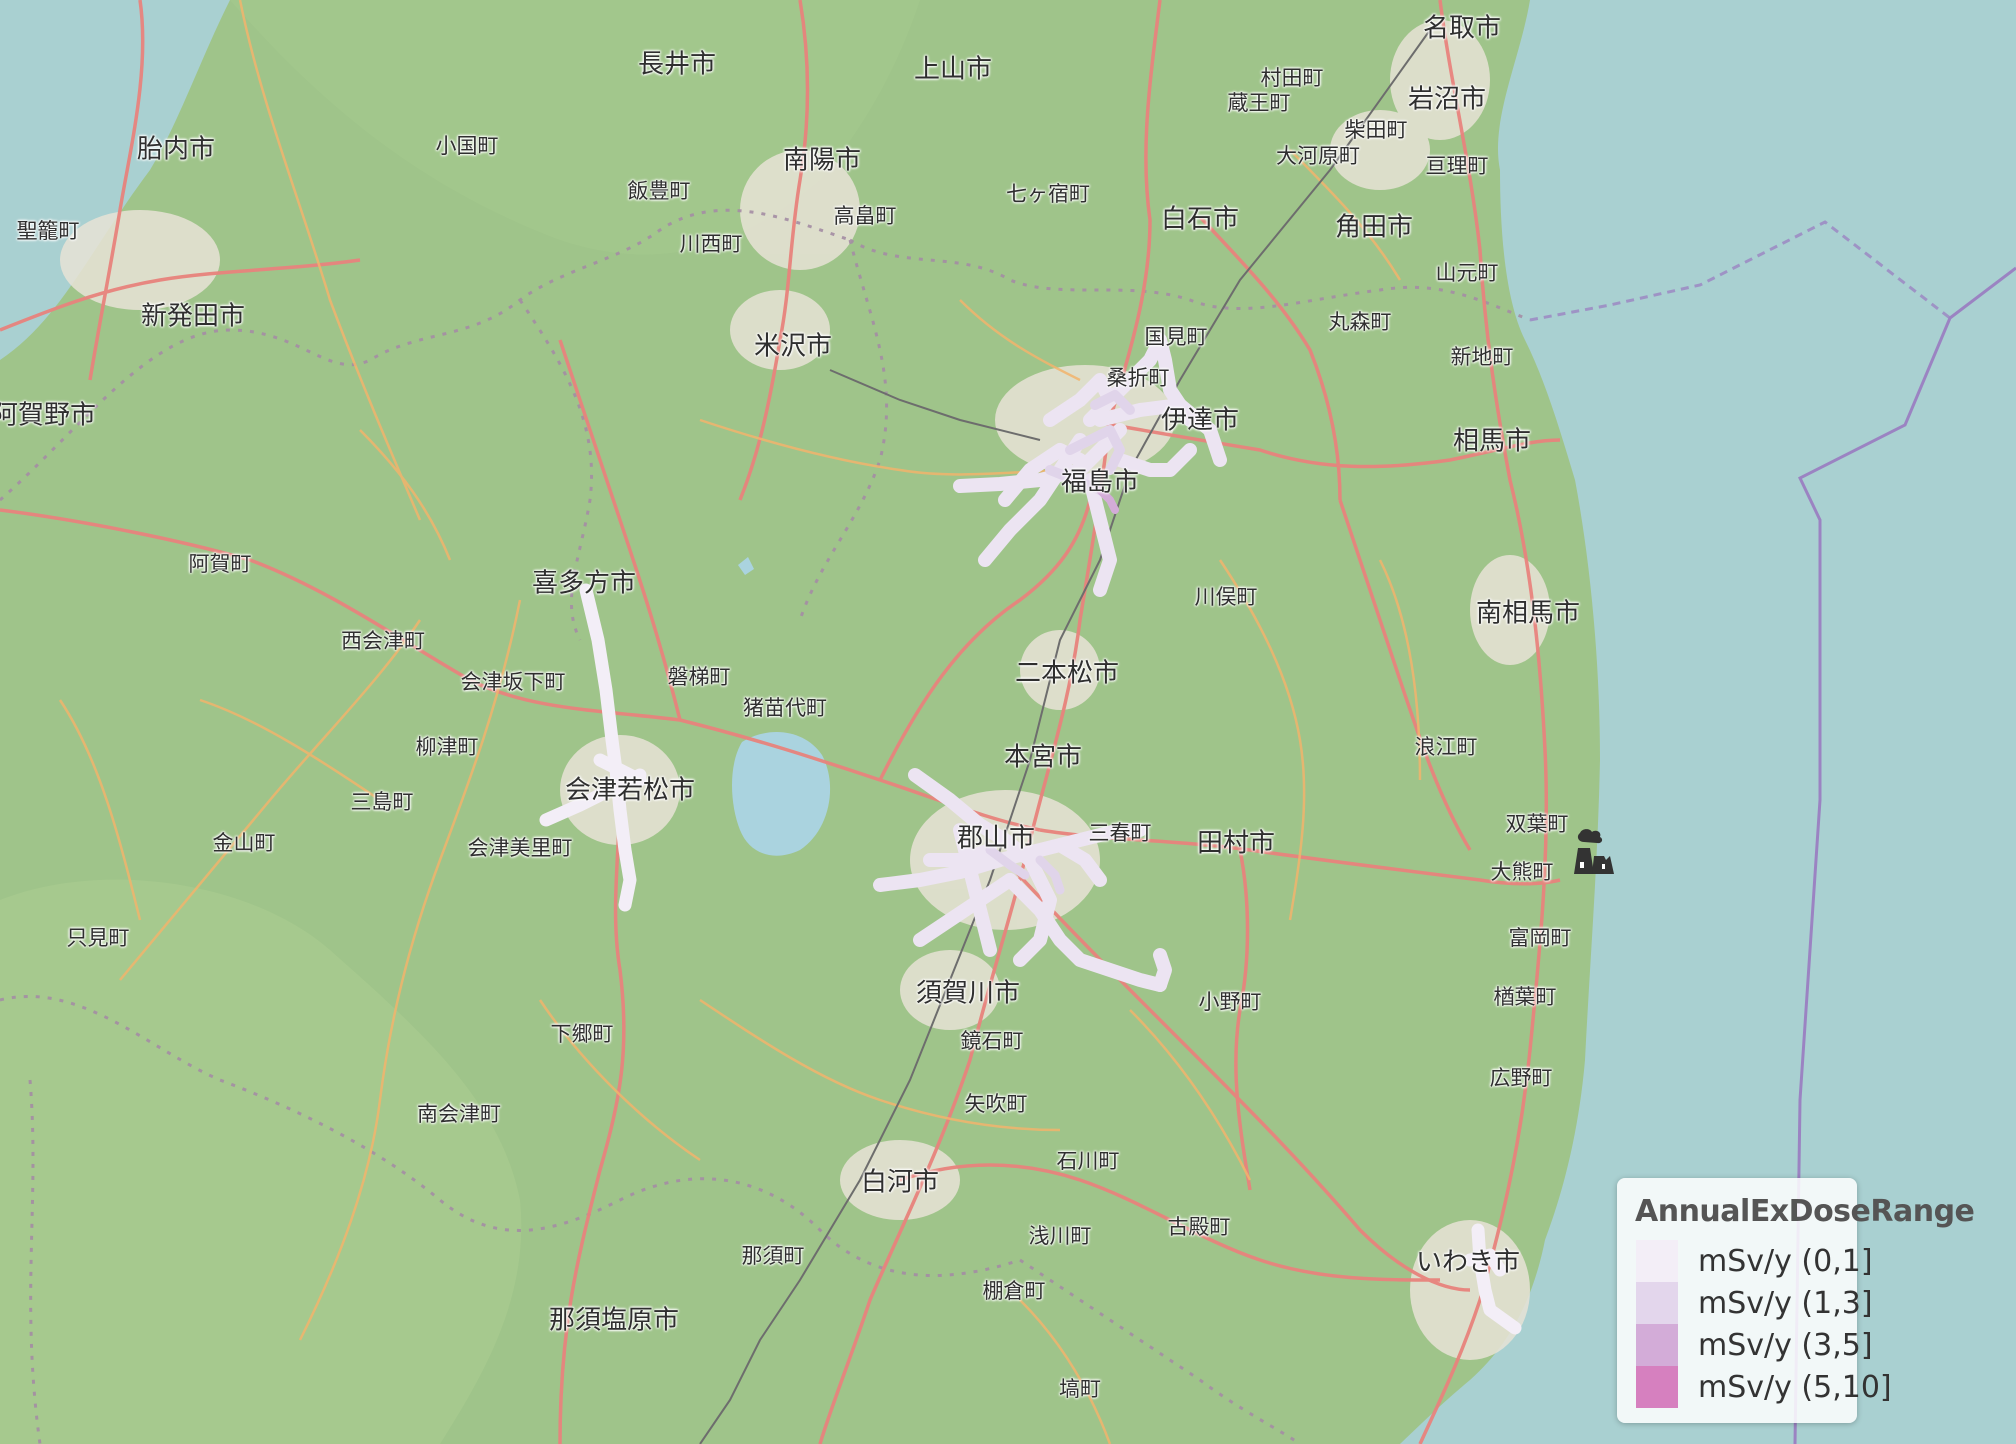 This screenshot has height=1444, width=2016. What do you see at coordinates (935, 405) in the screenshot?
I see `railway-line` at bounding box center [935, 405].